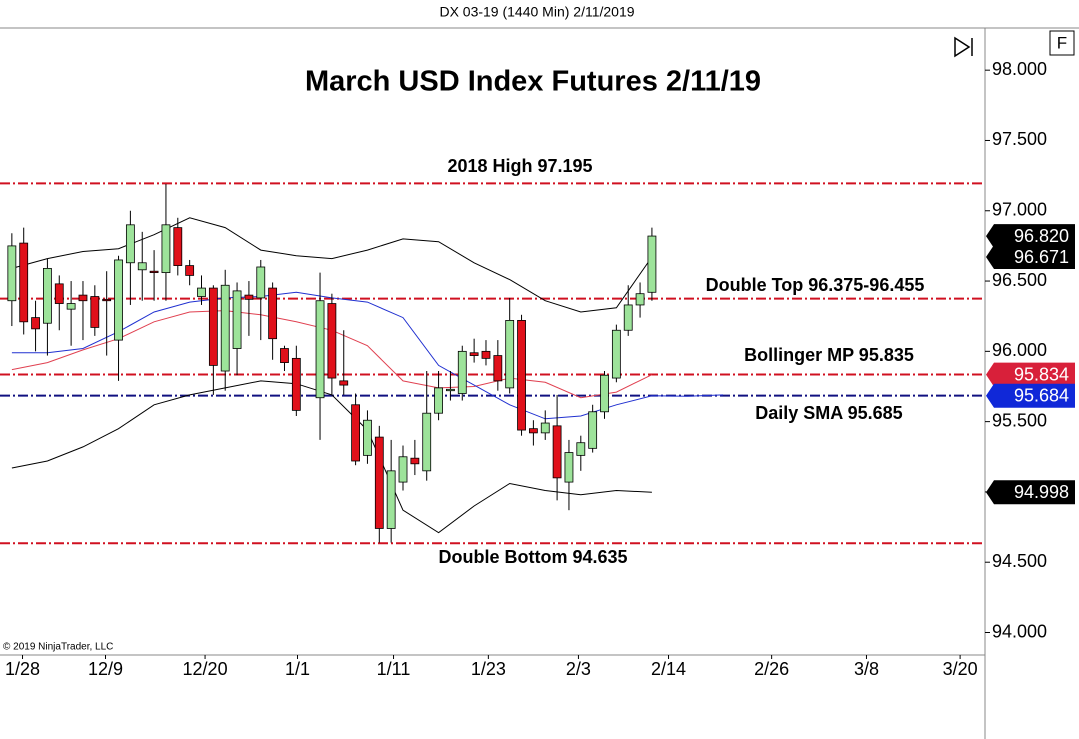  Describe the element at coordinates (1019, 280) in the screenshot. I see `y-tick-label: 96.500` at that location.